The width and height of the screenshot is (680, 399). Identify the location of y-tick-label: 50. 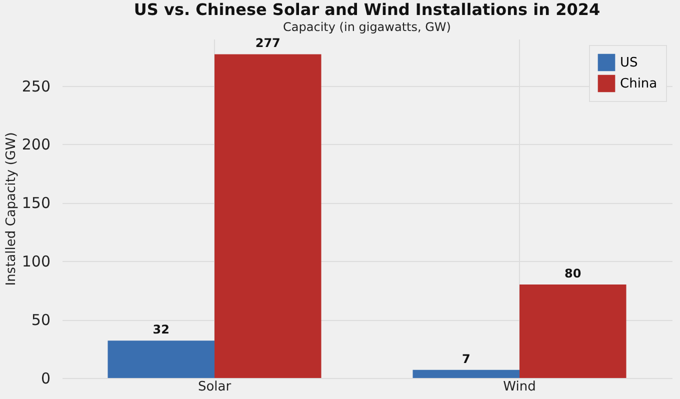
(40, 320).